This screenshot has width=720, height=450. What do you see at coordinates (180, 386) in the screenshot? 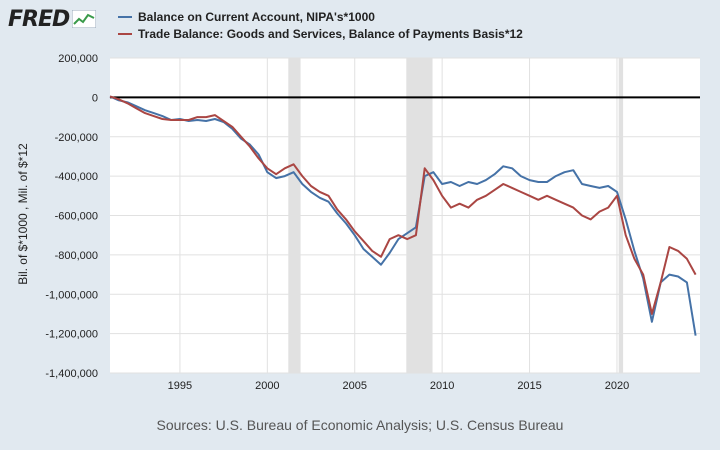
I see `x-tick-label: 1995` at bounding box center [180, 386].